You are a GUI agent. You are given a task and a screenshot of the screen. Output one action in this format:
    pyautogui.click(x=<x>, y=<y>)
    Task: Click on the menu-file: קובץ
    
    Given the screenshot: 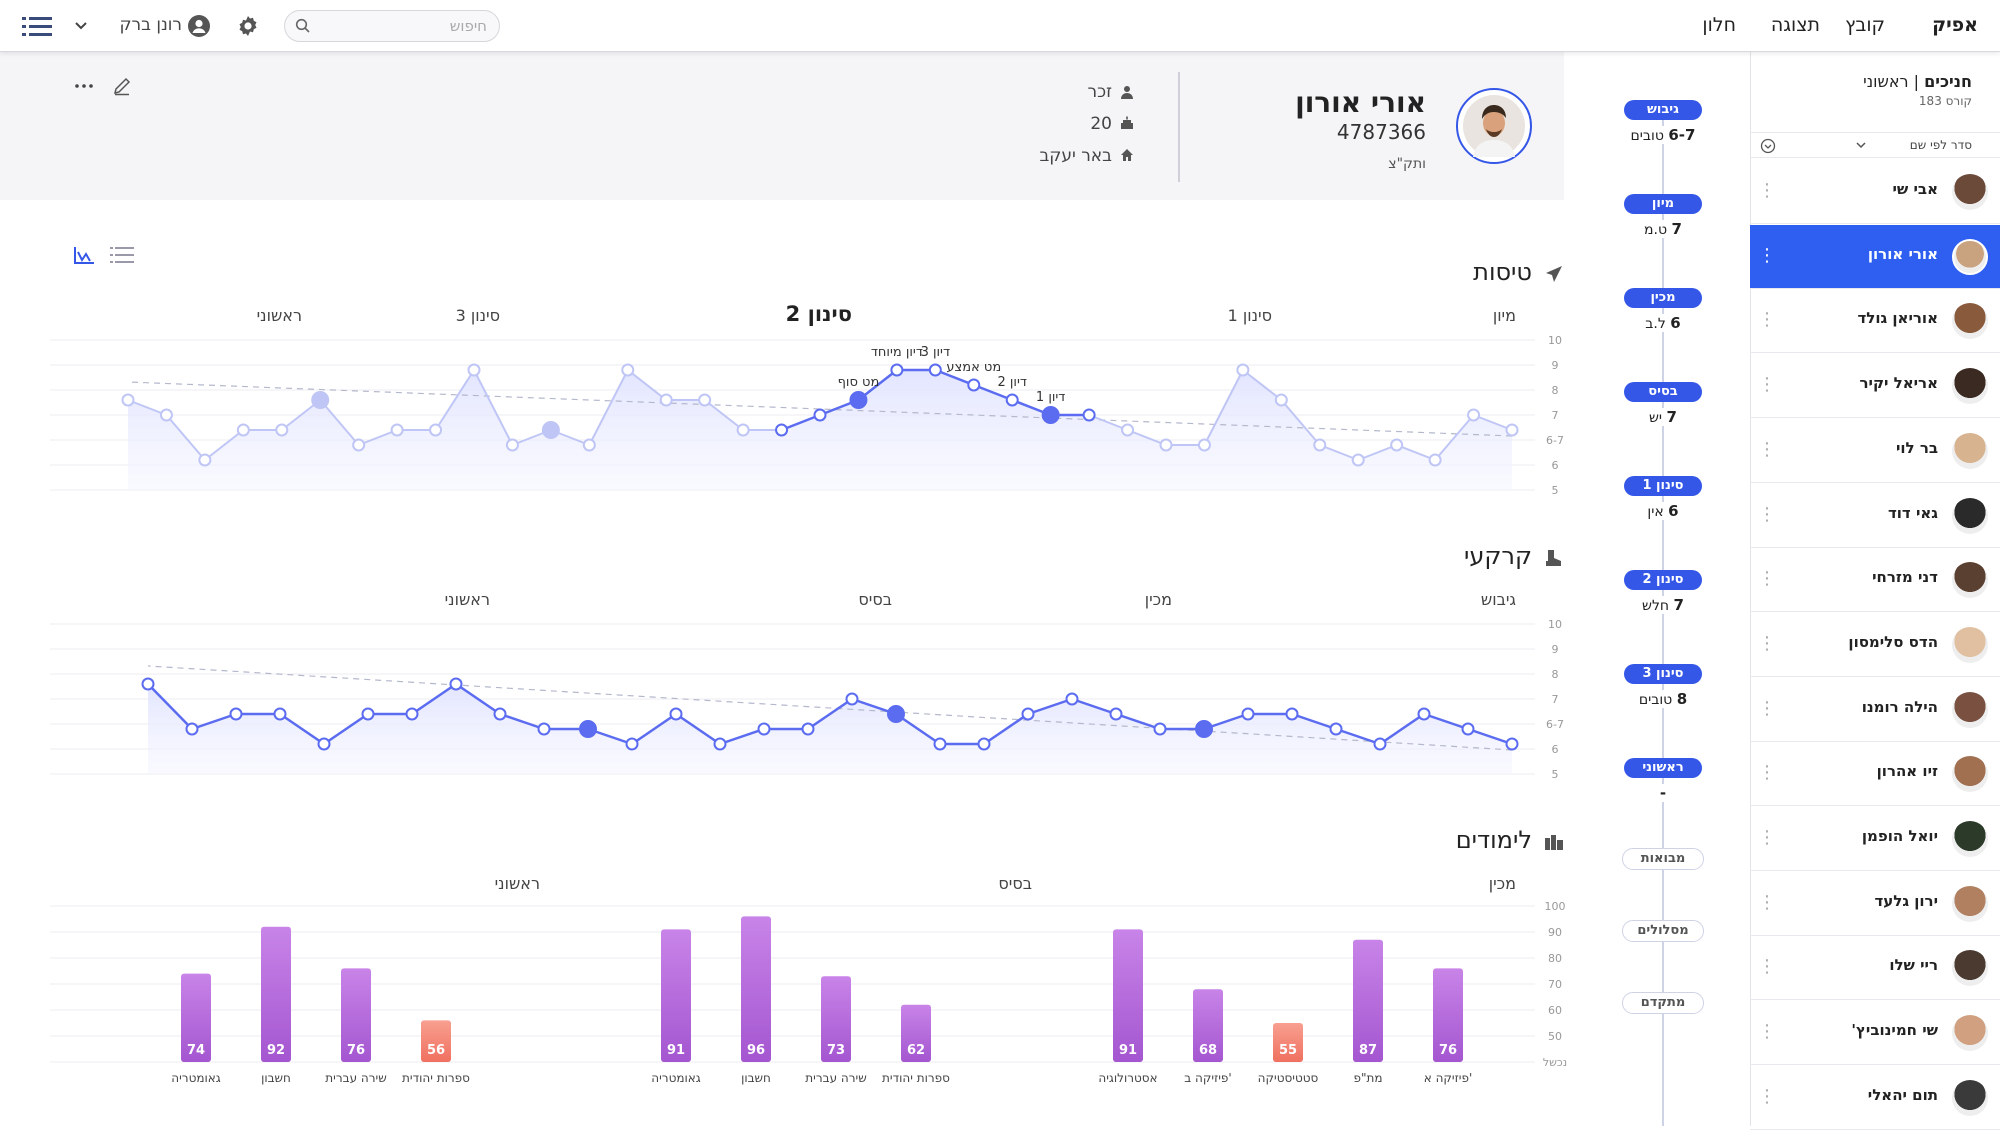 What is the action you would take?
    pyautogui.click(x=1865, y=25)
    